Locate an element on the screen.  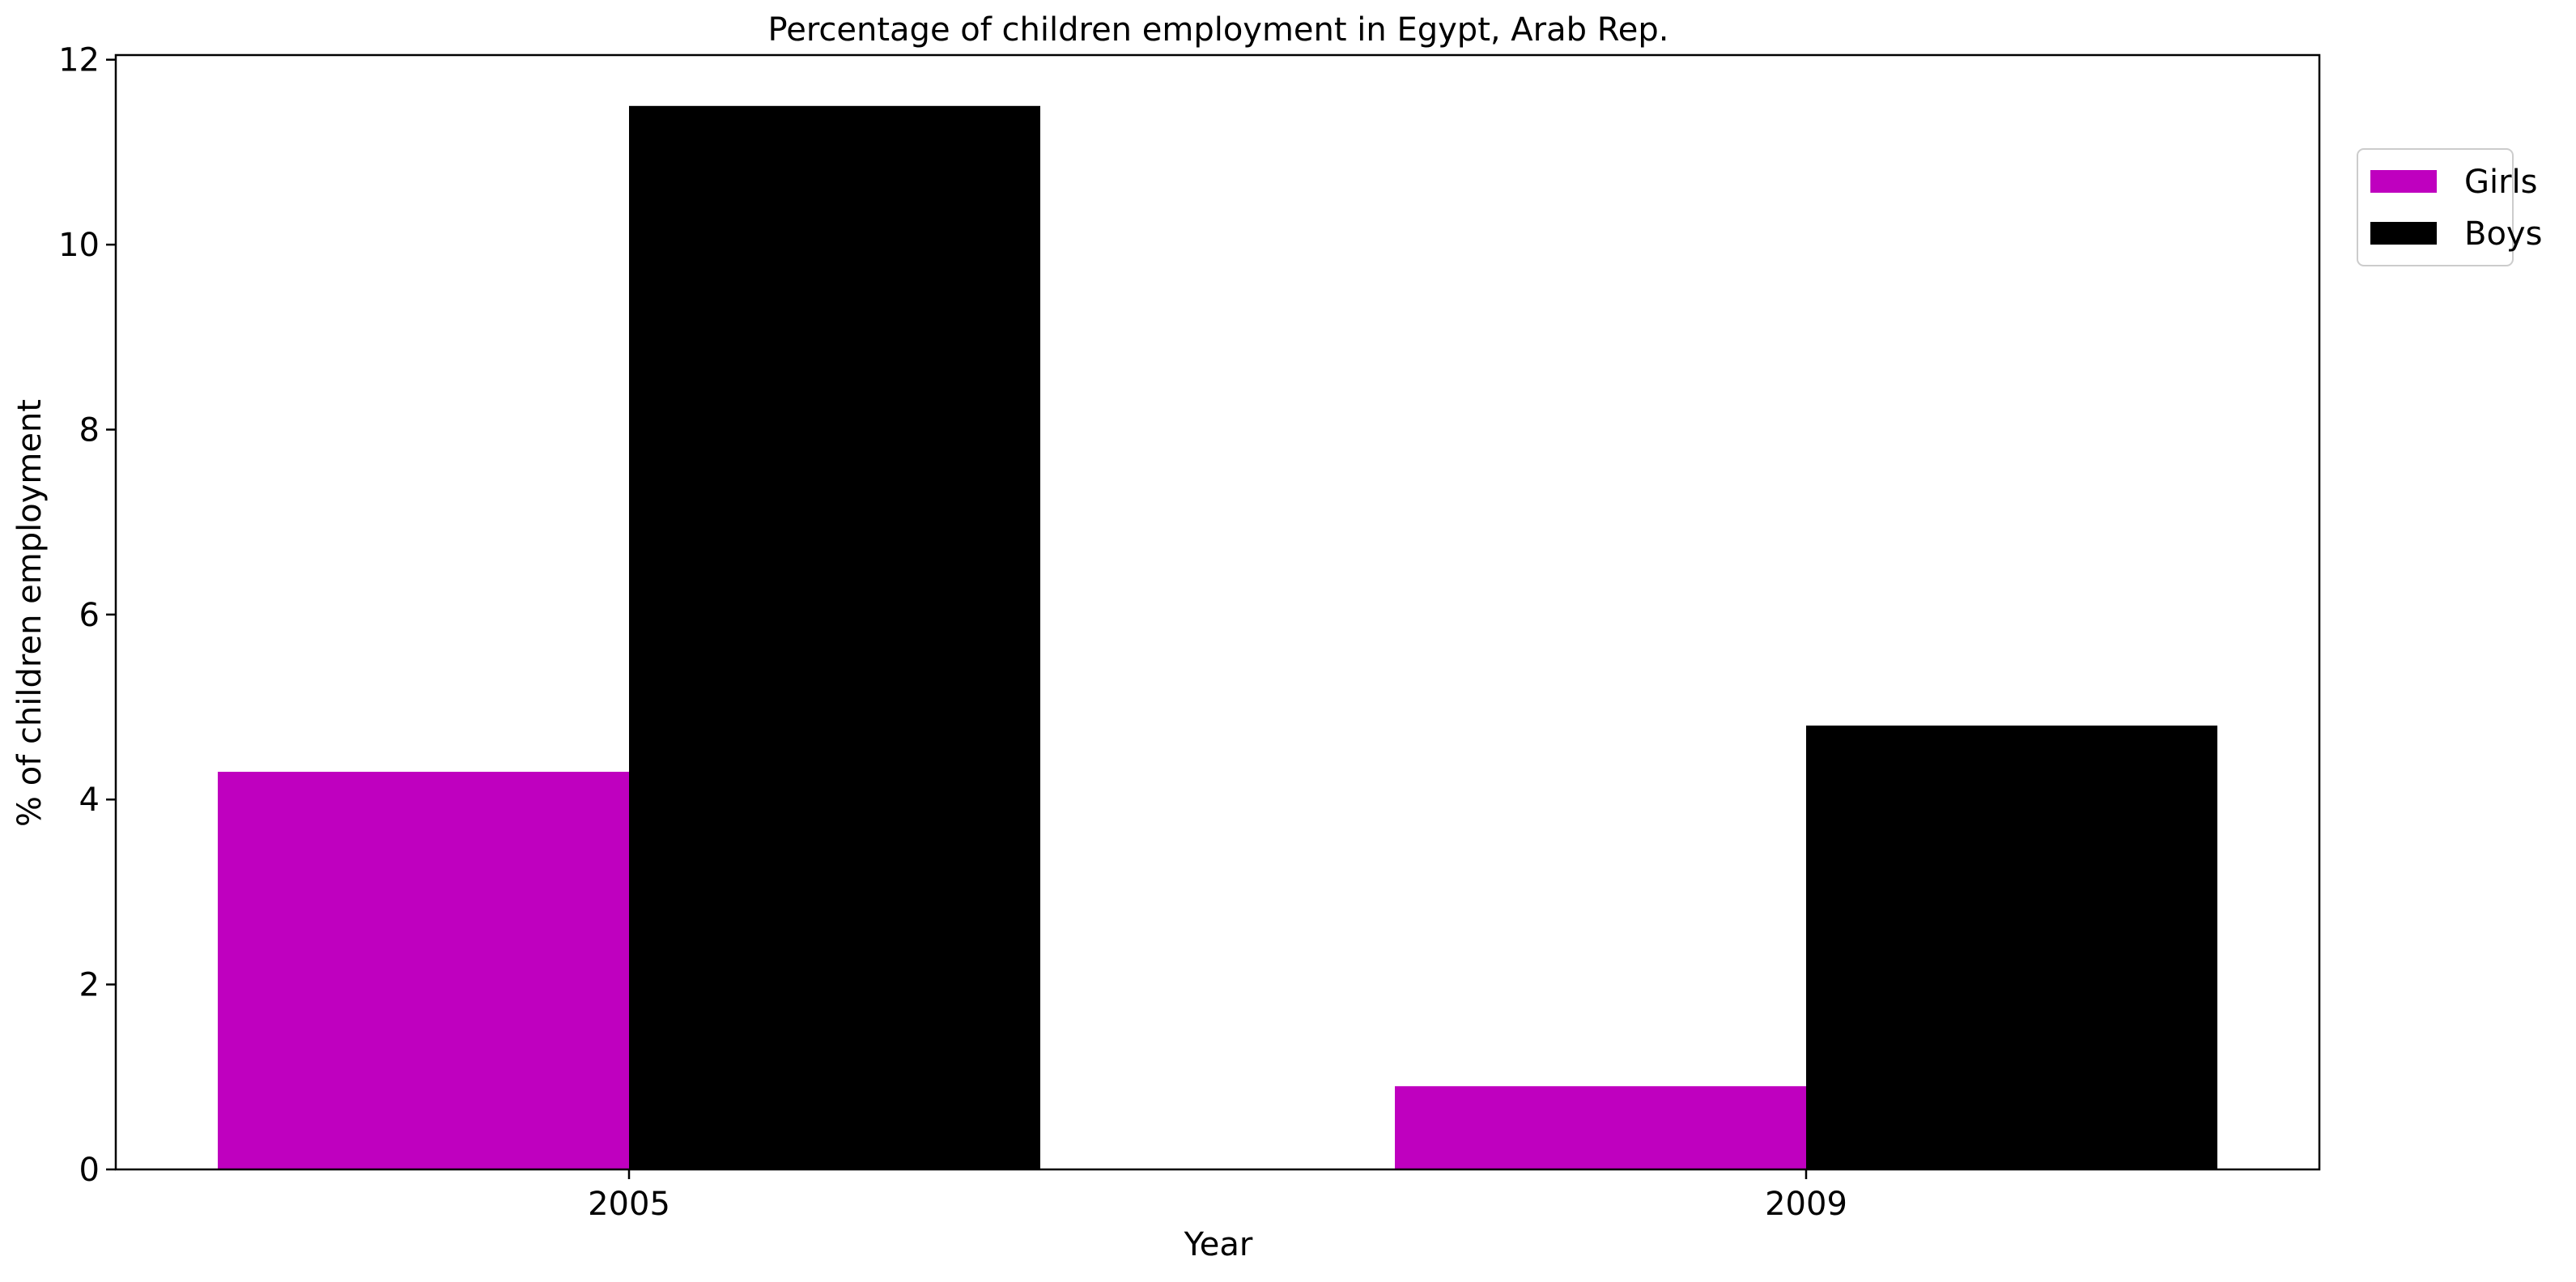
y-axis-label: % of children employment is located at coordinates (30, 613).